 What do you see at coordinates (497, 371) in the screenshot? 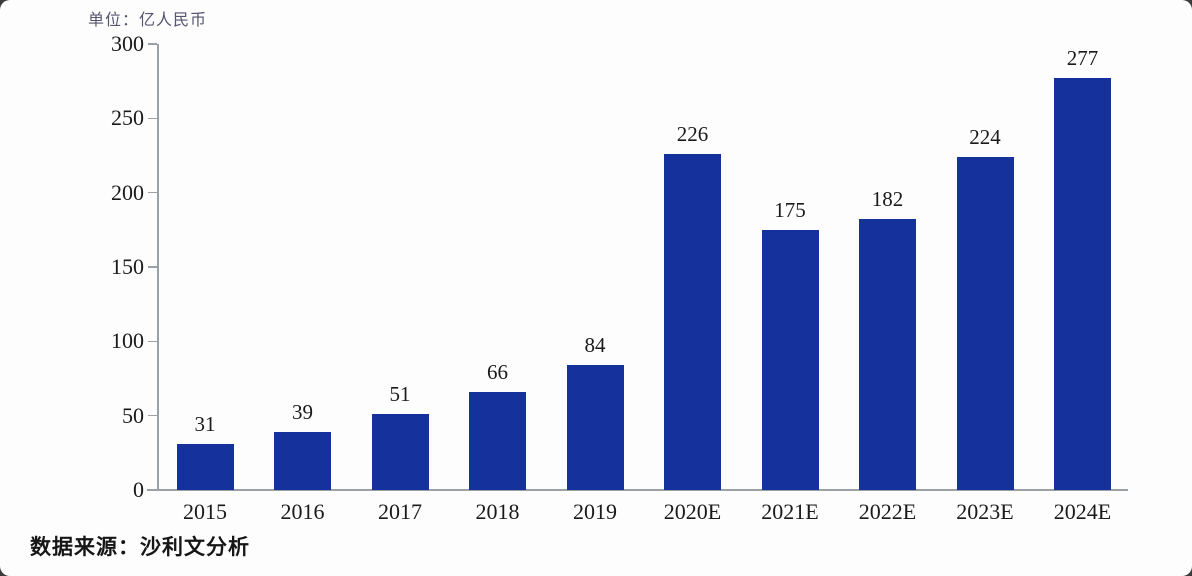
I see `bar-value-label: 66` at bounding box center [497, 371].